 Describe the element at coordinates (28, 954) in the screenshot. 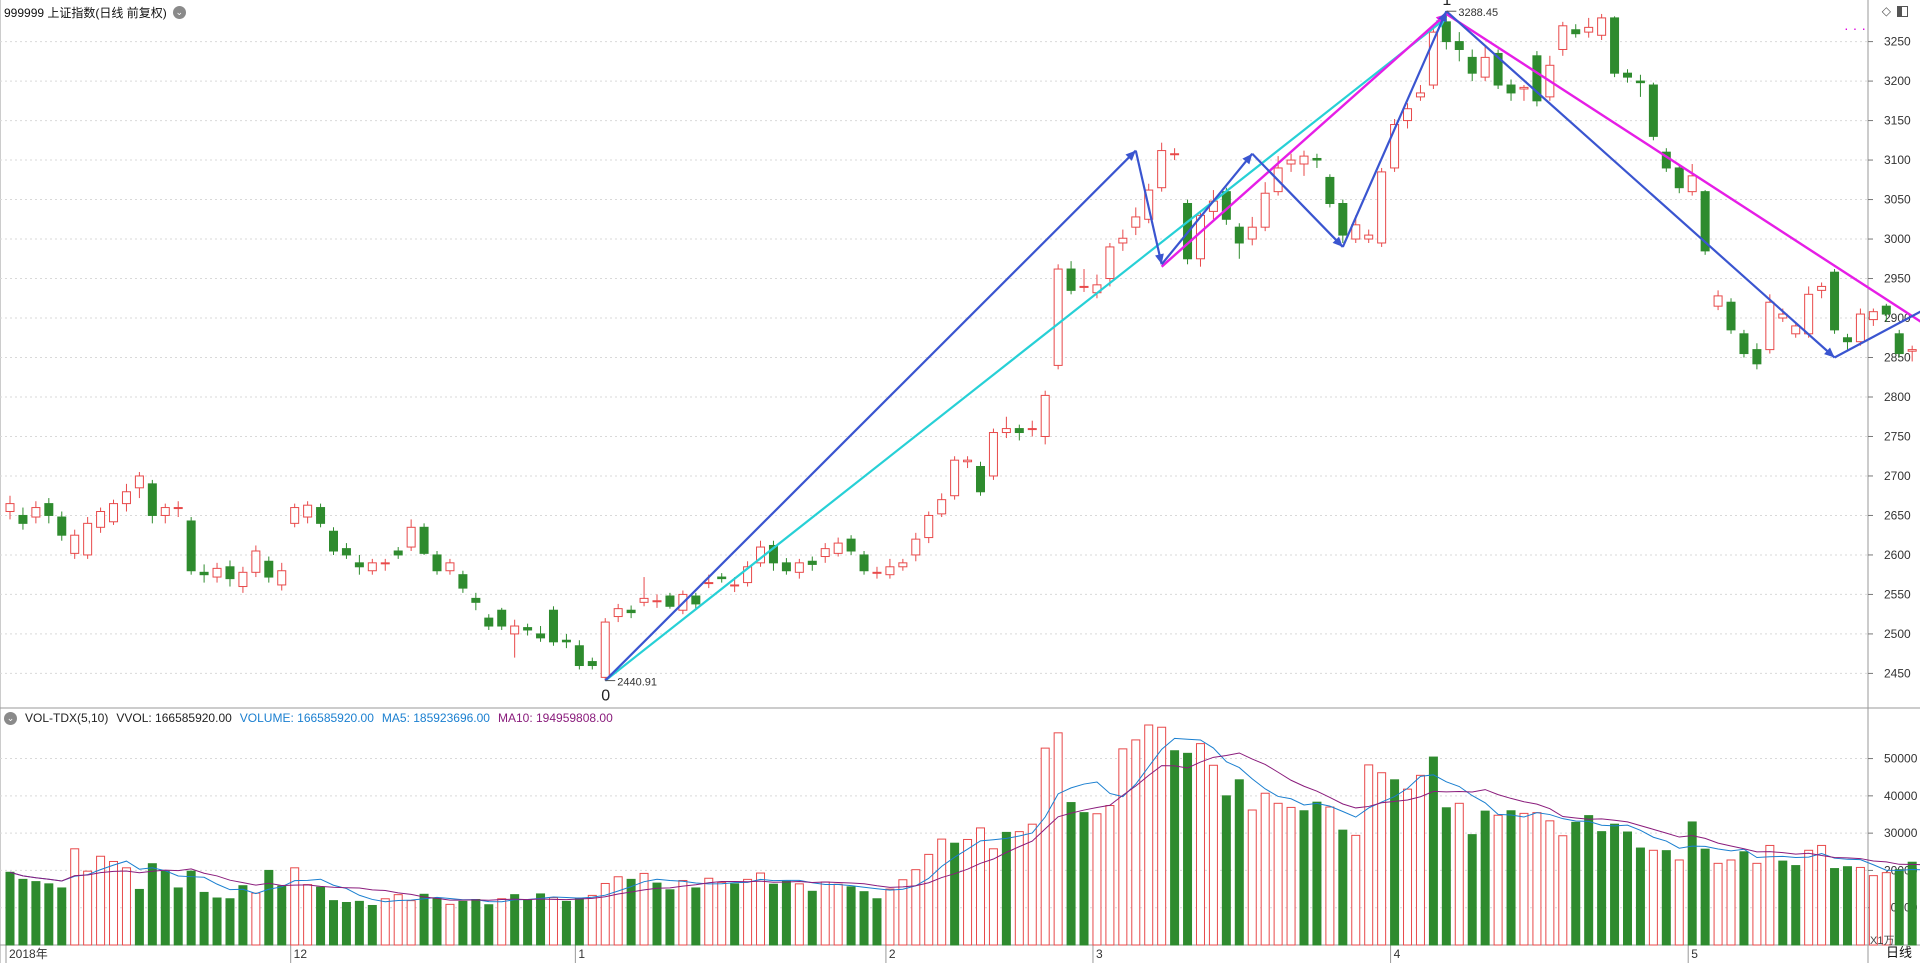

I see `date-tick-label: 2018年` at that location.